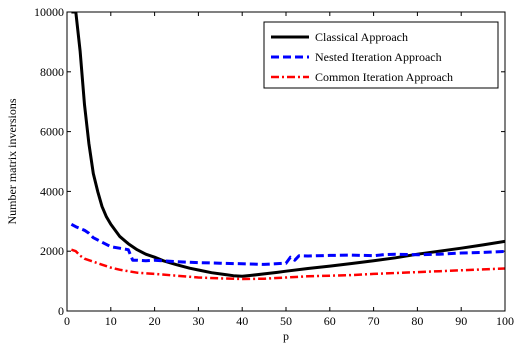 The height and width of the screenshot is (345, 519). What do you see at coordinates (384, 77) in the screenshot?
I see `legend-label: Common Iteration Approach` at bounding box center [384, 77].